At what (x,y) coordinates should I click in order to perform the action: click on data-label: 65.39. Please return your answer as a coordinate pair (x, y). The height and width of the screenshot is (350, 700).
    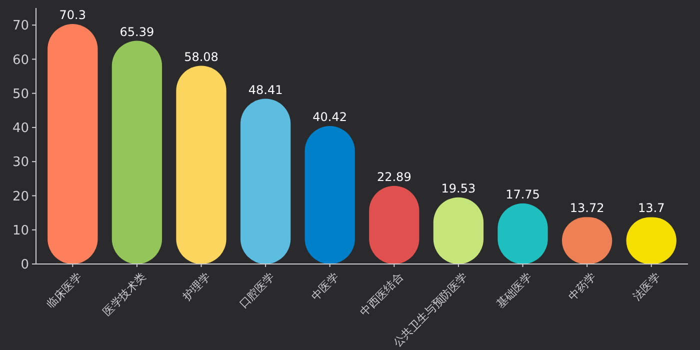
    Looking at the image, I should click on (137, 31).